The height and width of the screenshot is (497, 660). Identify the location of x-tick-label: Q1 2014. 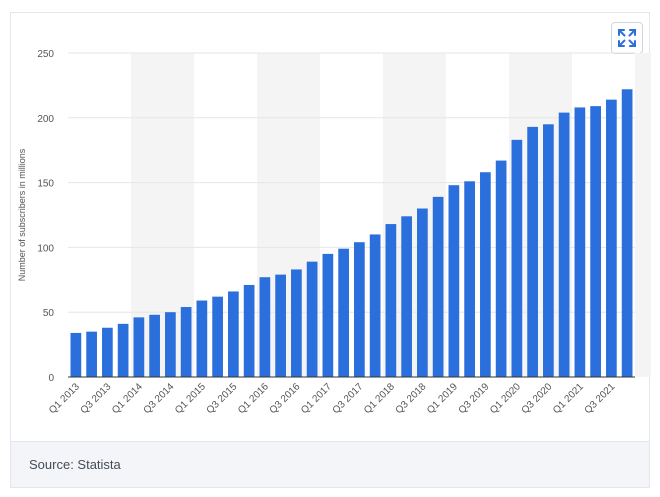
(127, 398).